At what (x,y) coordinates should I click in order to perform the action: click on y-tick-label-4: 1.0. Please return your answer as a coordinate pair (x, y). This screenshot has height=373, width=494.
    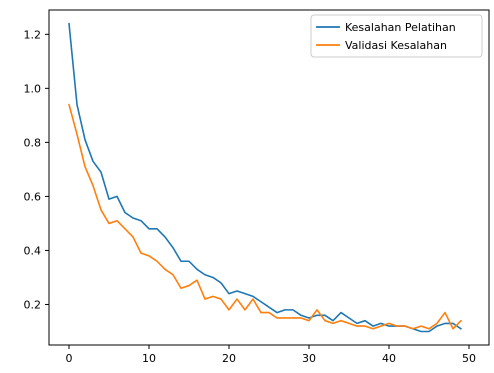
    Looking at the image, I should click on (33, 88).